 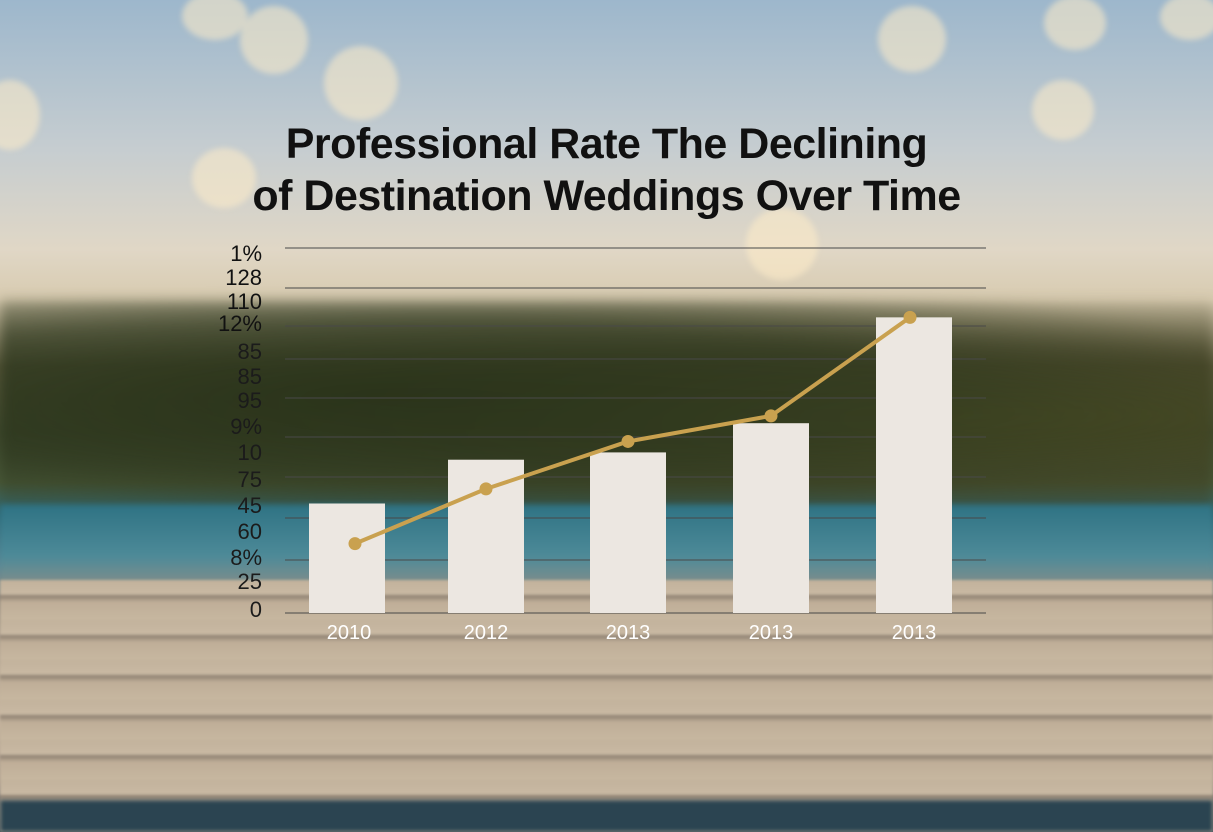 I want to click on chart-title-line-2: of Destination Weddings Over Time, so click(x=606, y=196).